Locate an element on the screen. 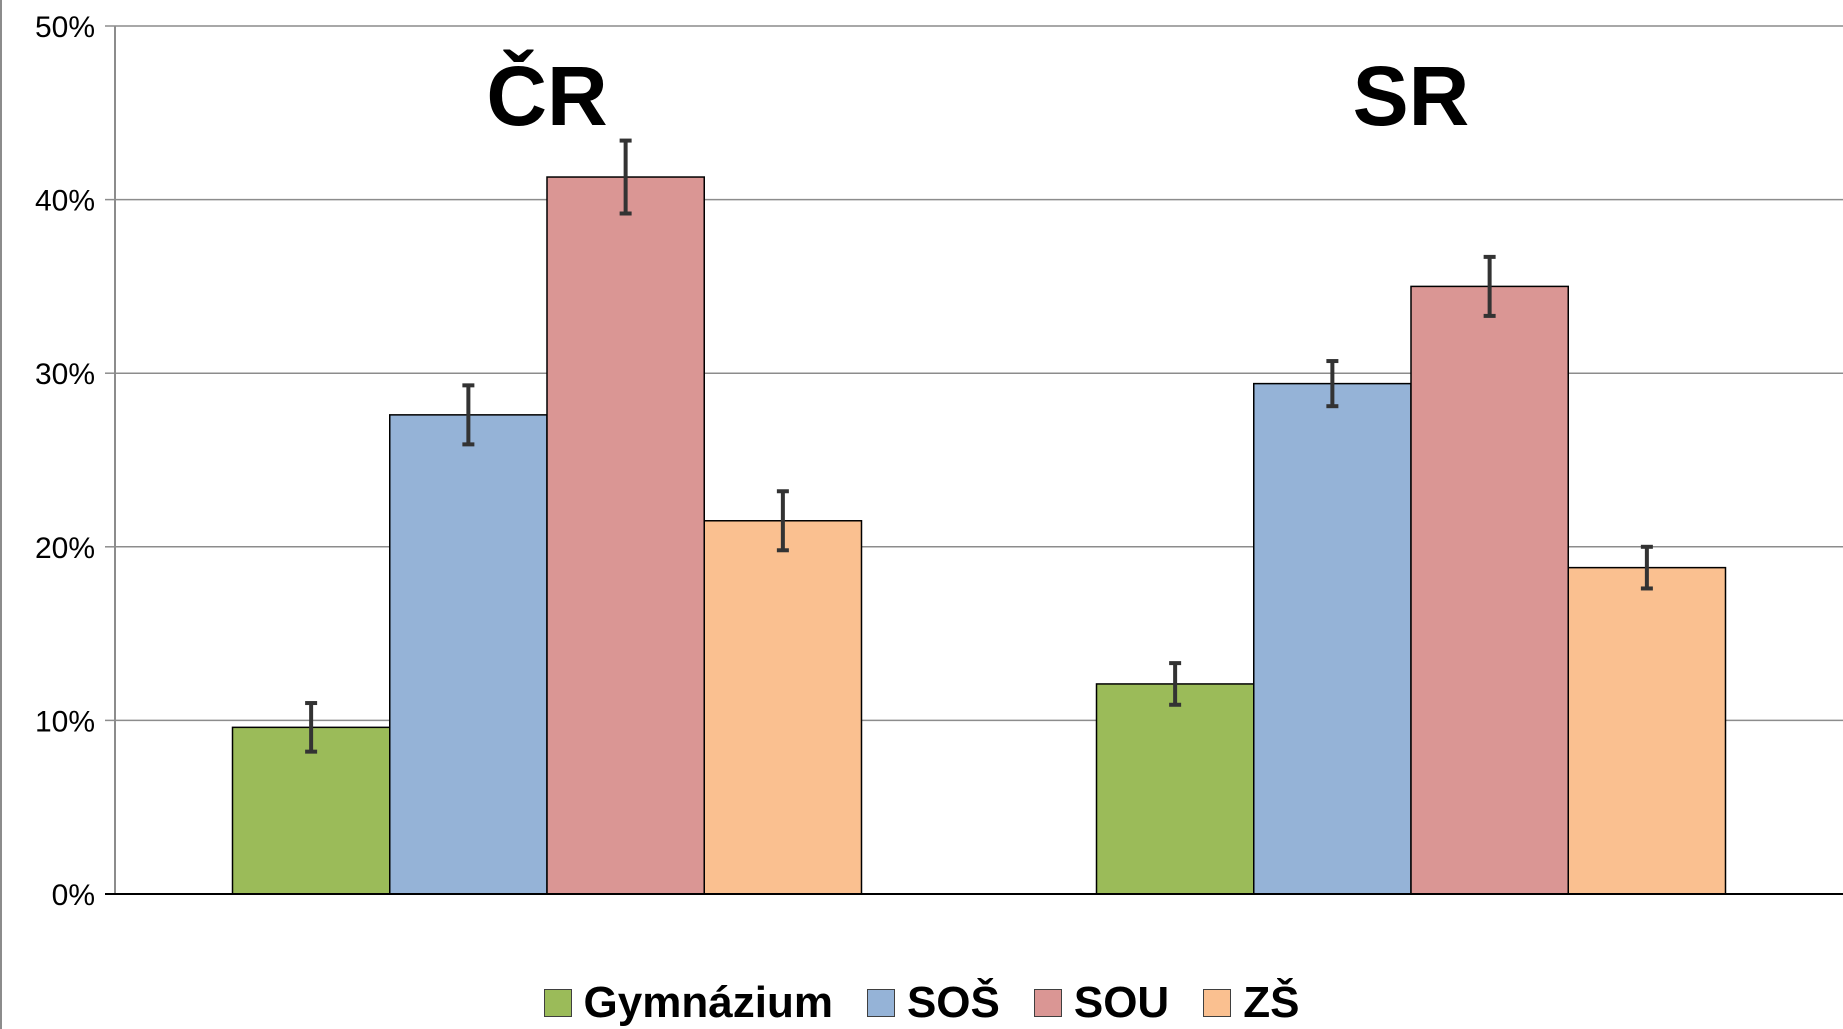 Image resolution: width=1843 pixels, height=1029 pixels. legend-item: SOŠ is located at coordinates (933, 1003).